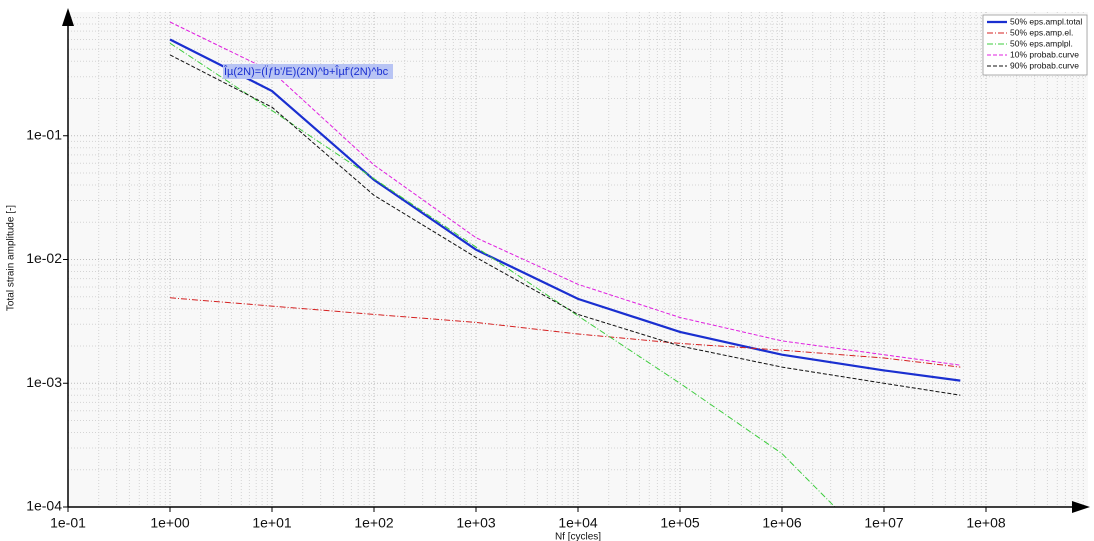 The height and width of the screenshot is (541, 1094). What do you see at coordinates (44, 258) in the screenshot?
I see `y-tick-label: 1e-02` at bounding box center [44, 258].